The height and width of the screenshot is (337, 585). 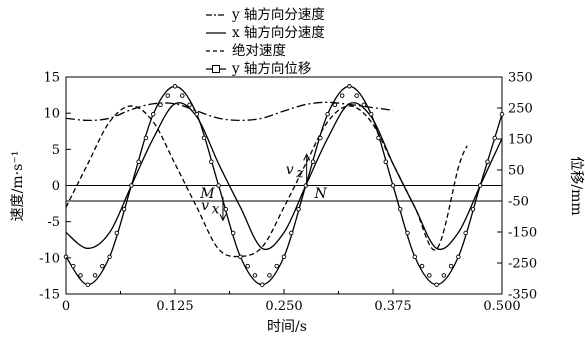 What do you see at coordinates (56, 186) in the screenshot?
I see `y-left-tick-label: 0` at bounding box center [56, 186].